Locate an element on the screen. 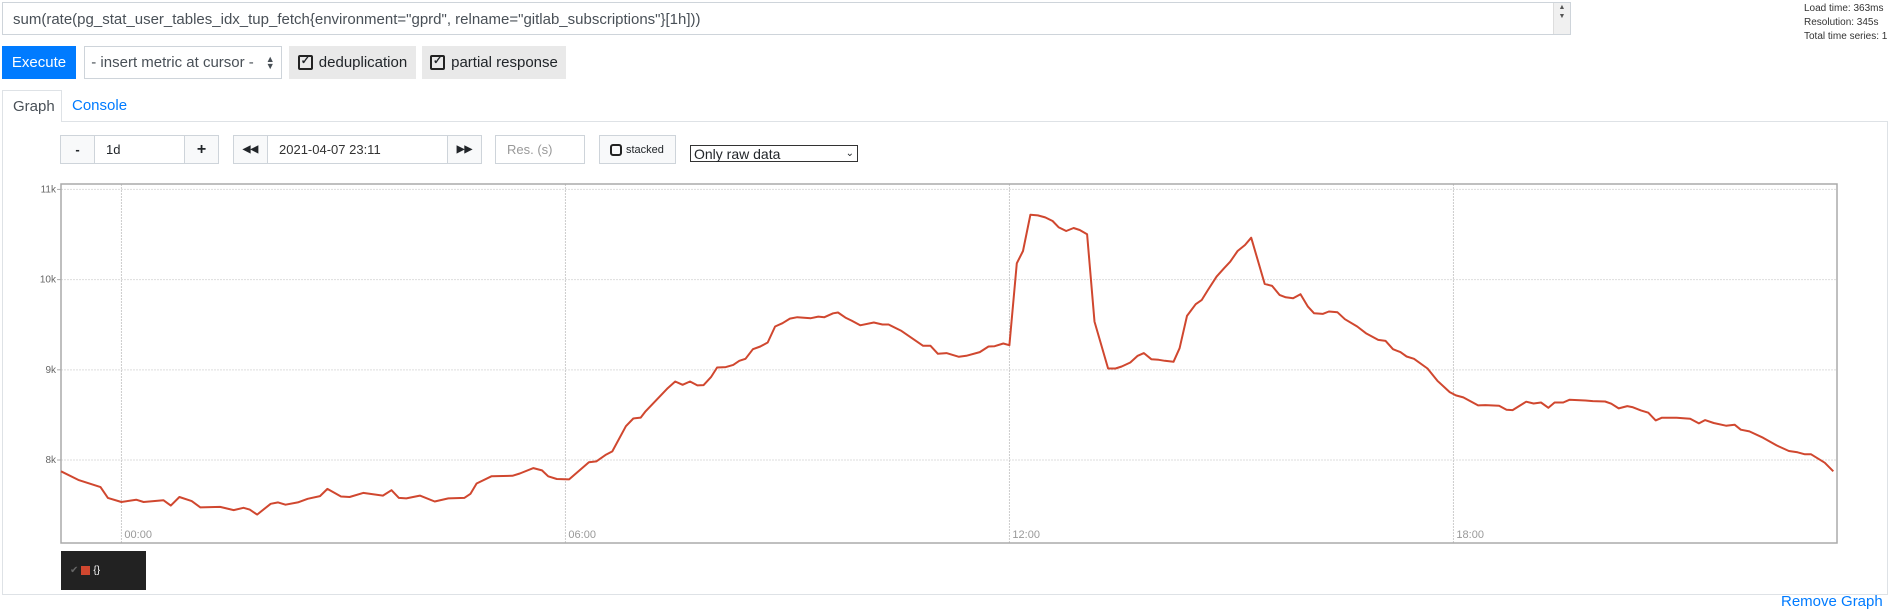  deduplication-checkbox: ✓ deduplication is located at coordinates (352, 62).